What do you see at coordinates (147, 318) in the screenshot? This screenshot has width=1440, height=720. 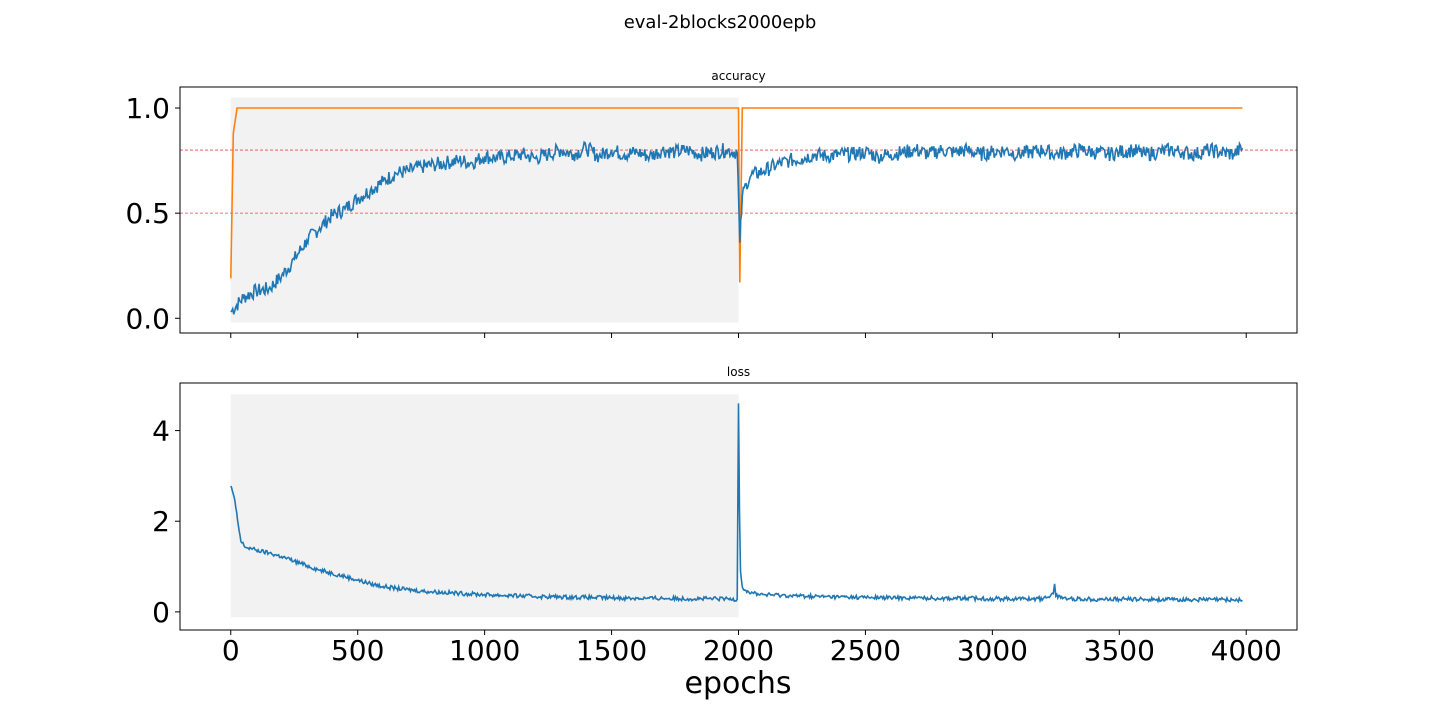 I see `accuracy-ytick-label-0: 0.0` at bounding box center [147, 318].